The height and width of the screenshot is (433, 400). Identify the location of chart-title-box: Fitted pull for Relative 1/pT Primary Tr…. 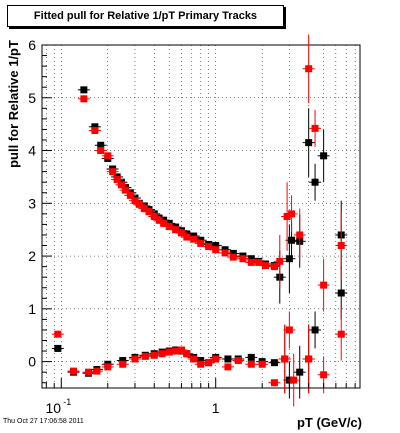
(145, 16).